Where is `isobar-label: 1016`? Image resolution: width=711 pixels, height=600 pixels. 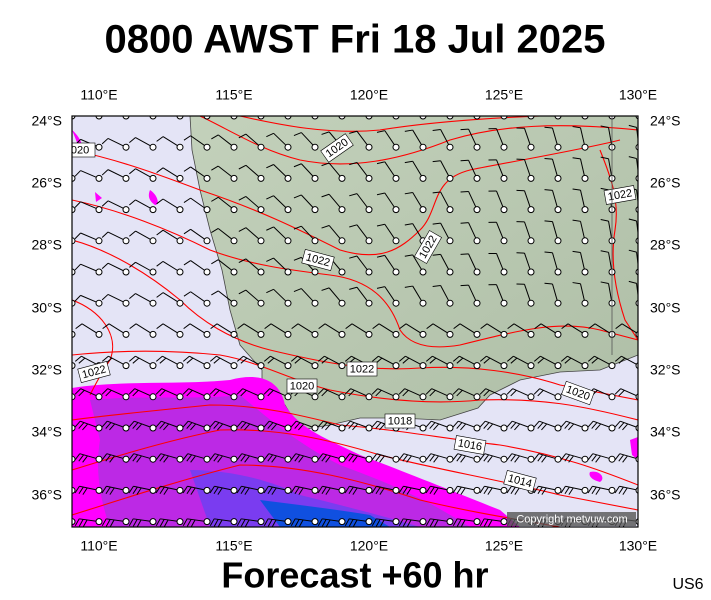 isobar-label: 1016 is located at coordinates (470, 445).